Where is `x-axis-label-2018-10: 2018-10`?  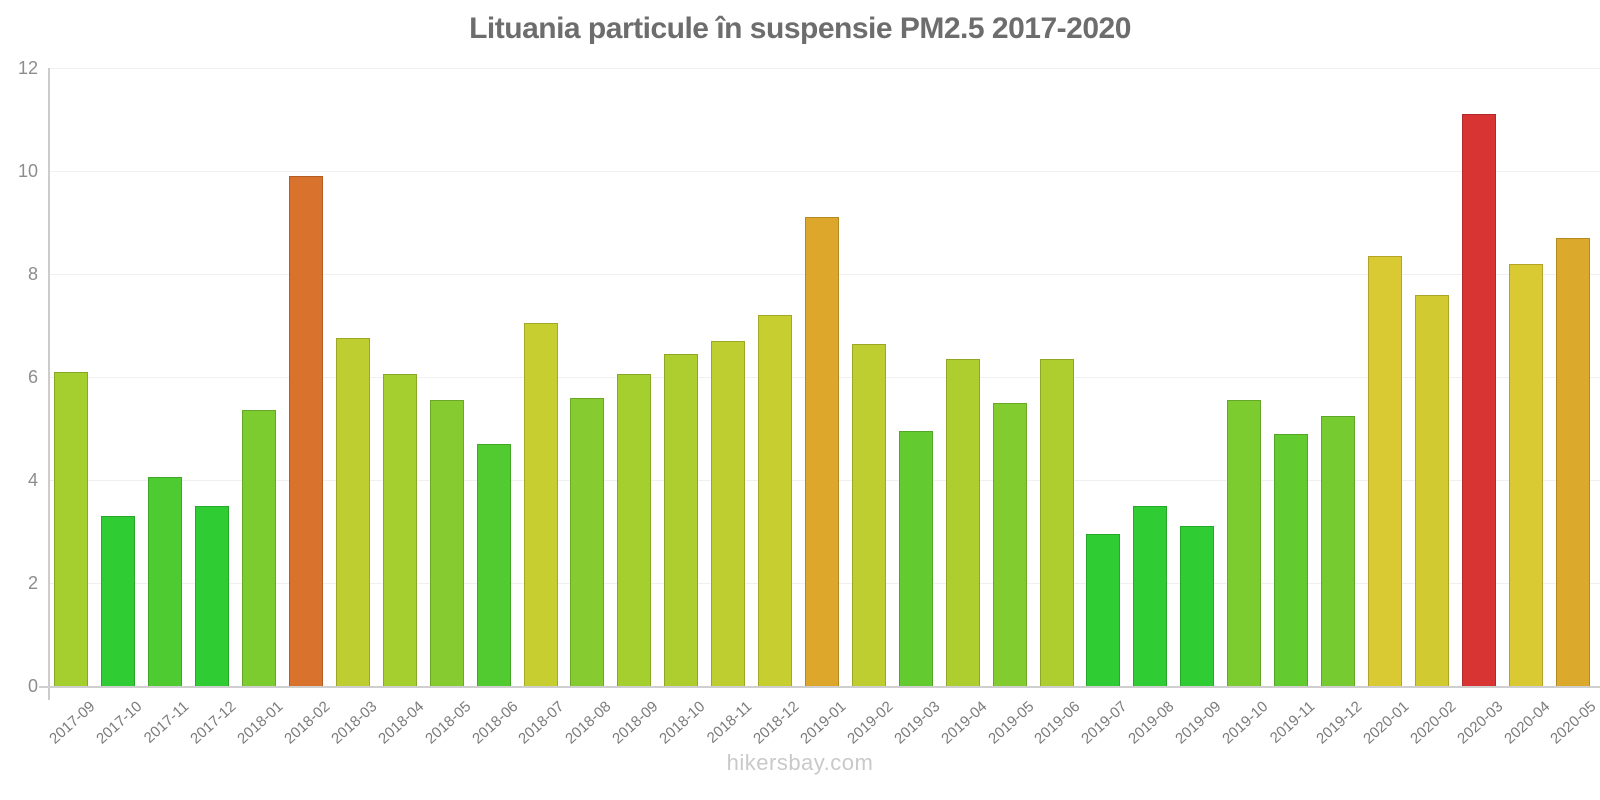
x-axis-label-2018-10: 2018-10 is located at coordinates (682, 723).